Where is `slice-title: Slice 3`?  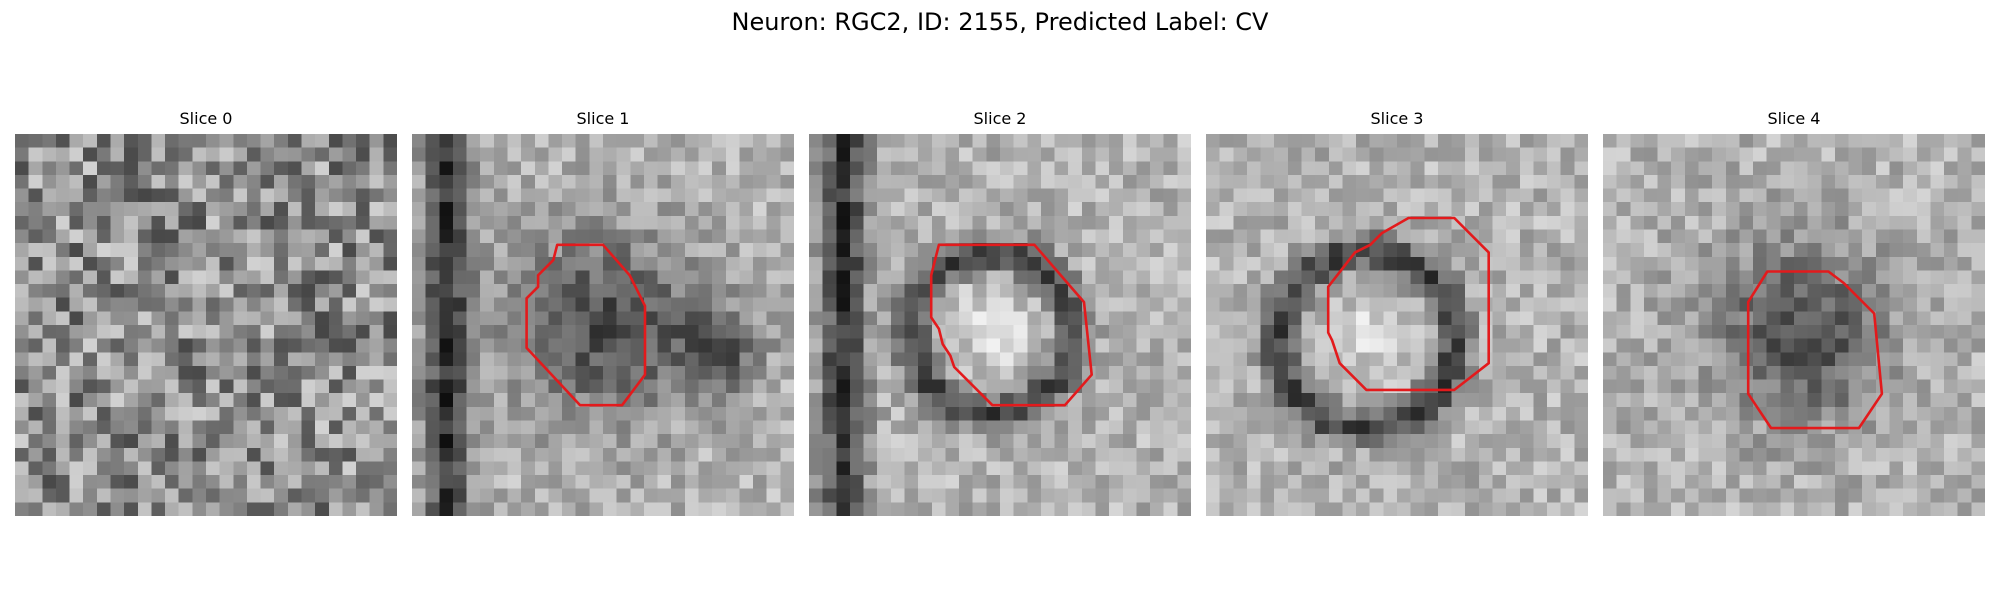
slice-title: Slice 3 is located at coordinates (1397, 118).